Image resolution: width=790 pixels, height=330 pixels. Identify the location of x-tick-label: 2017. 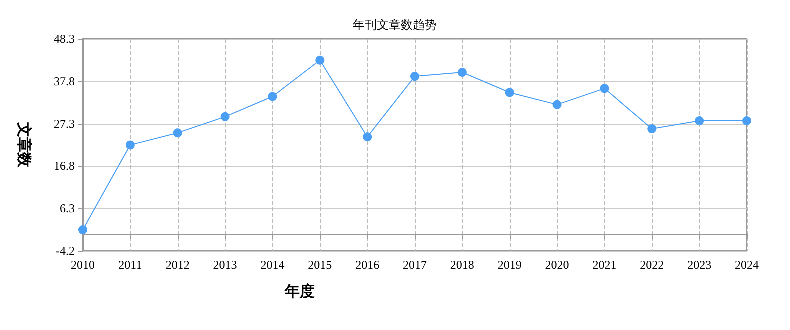
(415, 265).